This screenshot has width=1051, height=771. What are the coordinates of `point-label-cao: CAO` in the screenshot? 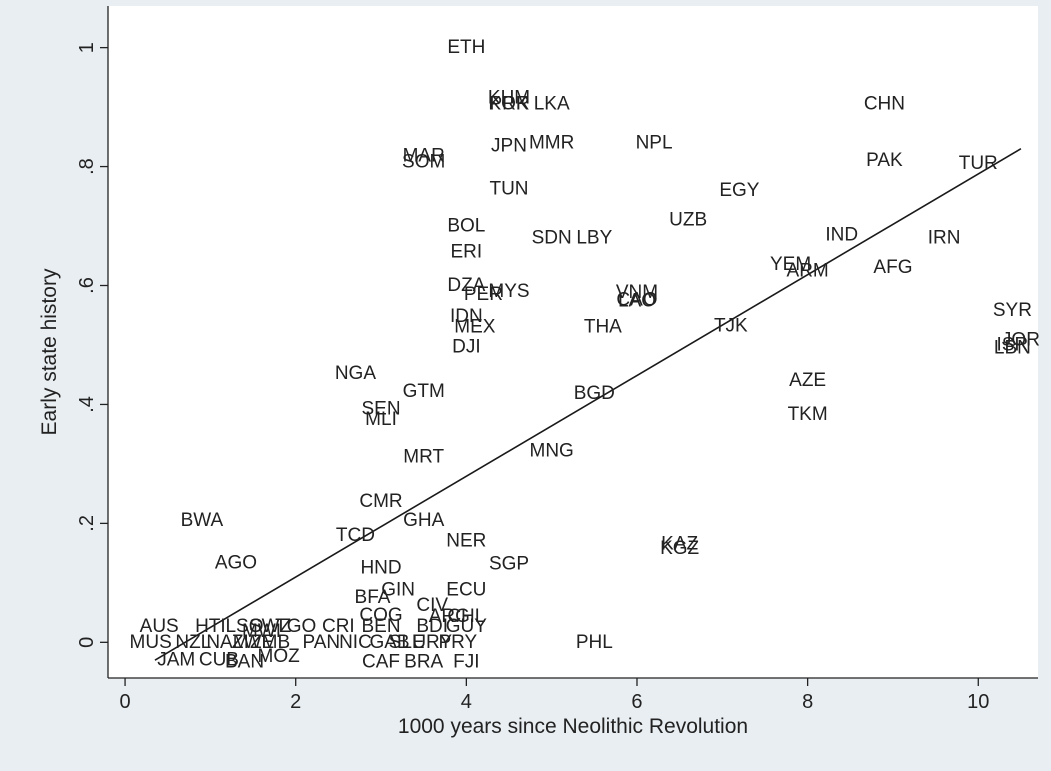 It's located at (636, 299).